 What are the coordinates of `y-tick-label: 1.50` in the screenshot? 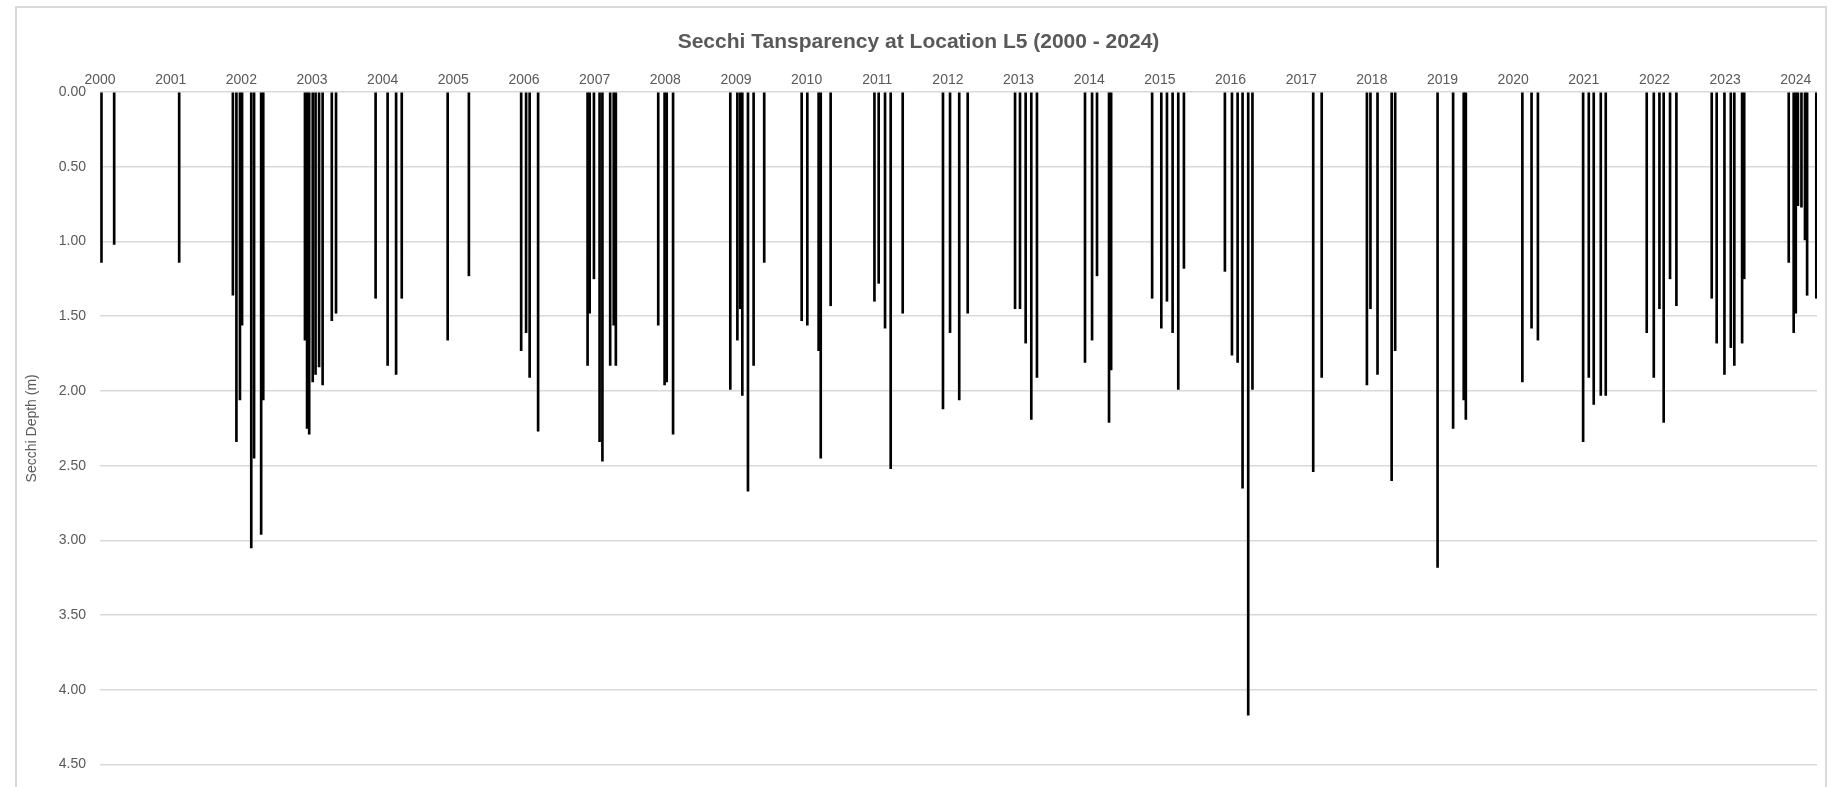 It's located at (72, 315).